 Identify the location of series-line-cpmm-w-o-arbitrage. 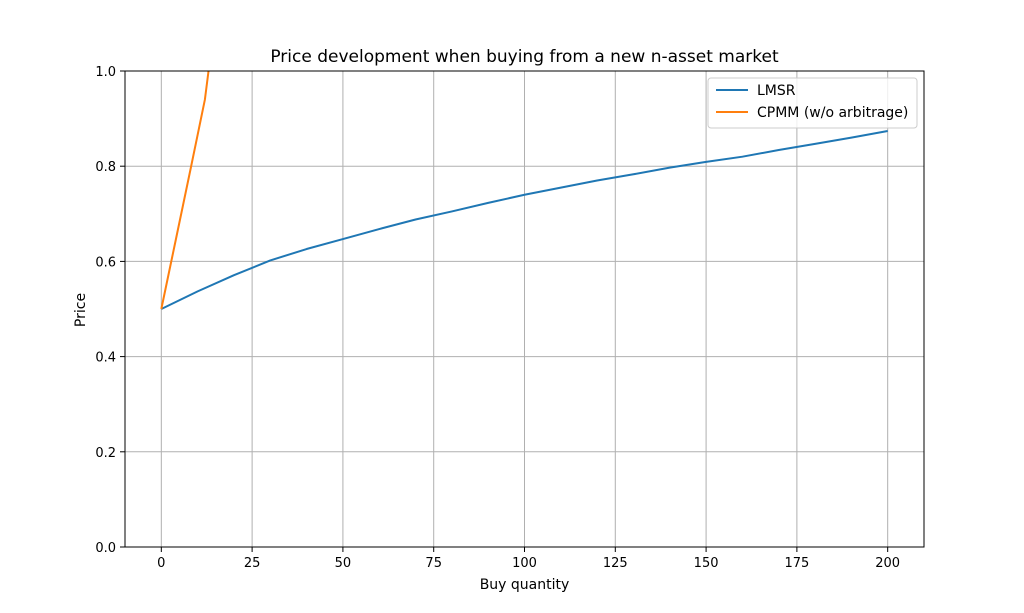
(185, 190).